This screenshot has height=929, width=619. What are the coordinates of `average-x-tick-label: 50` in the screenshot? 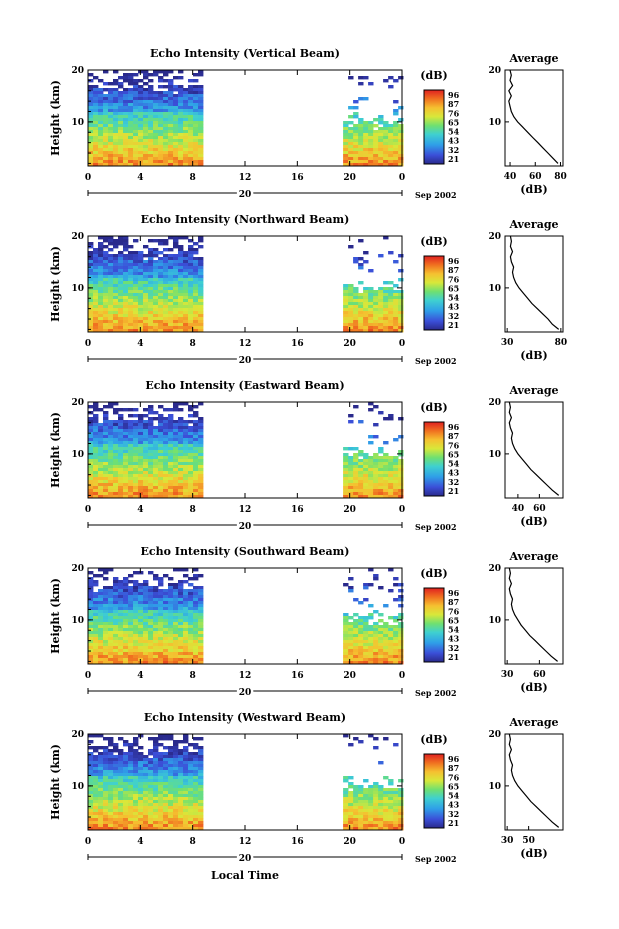 It's located at (528, 841).